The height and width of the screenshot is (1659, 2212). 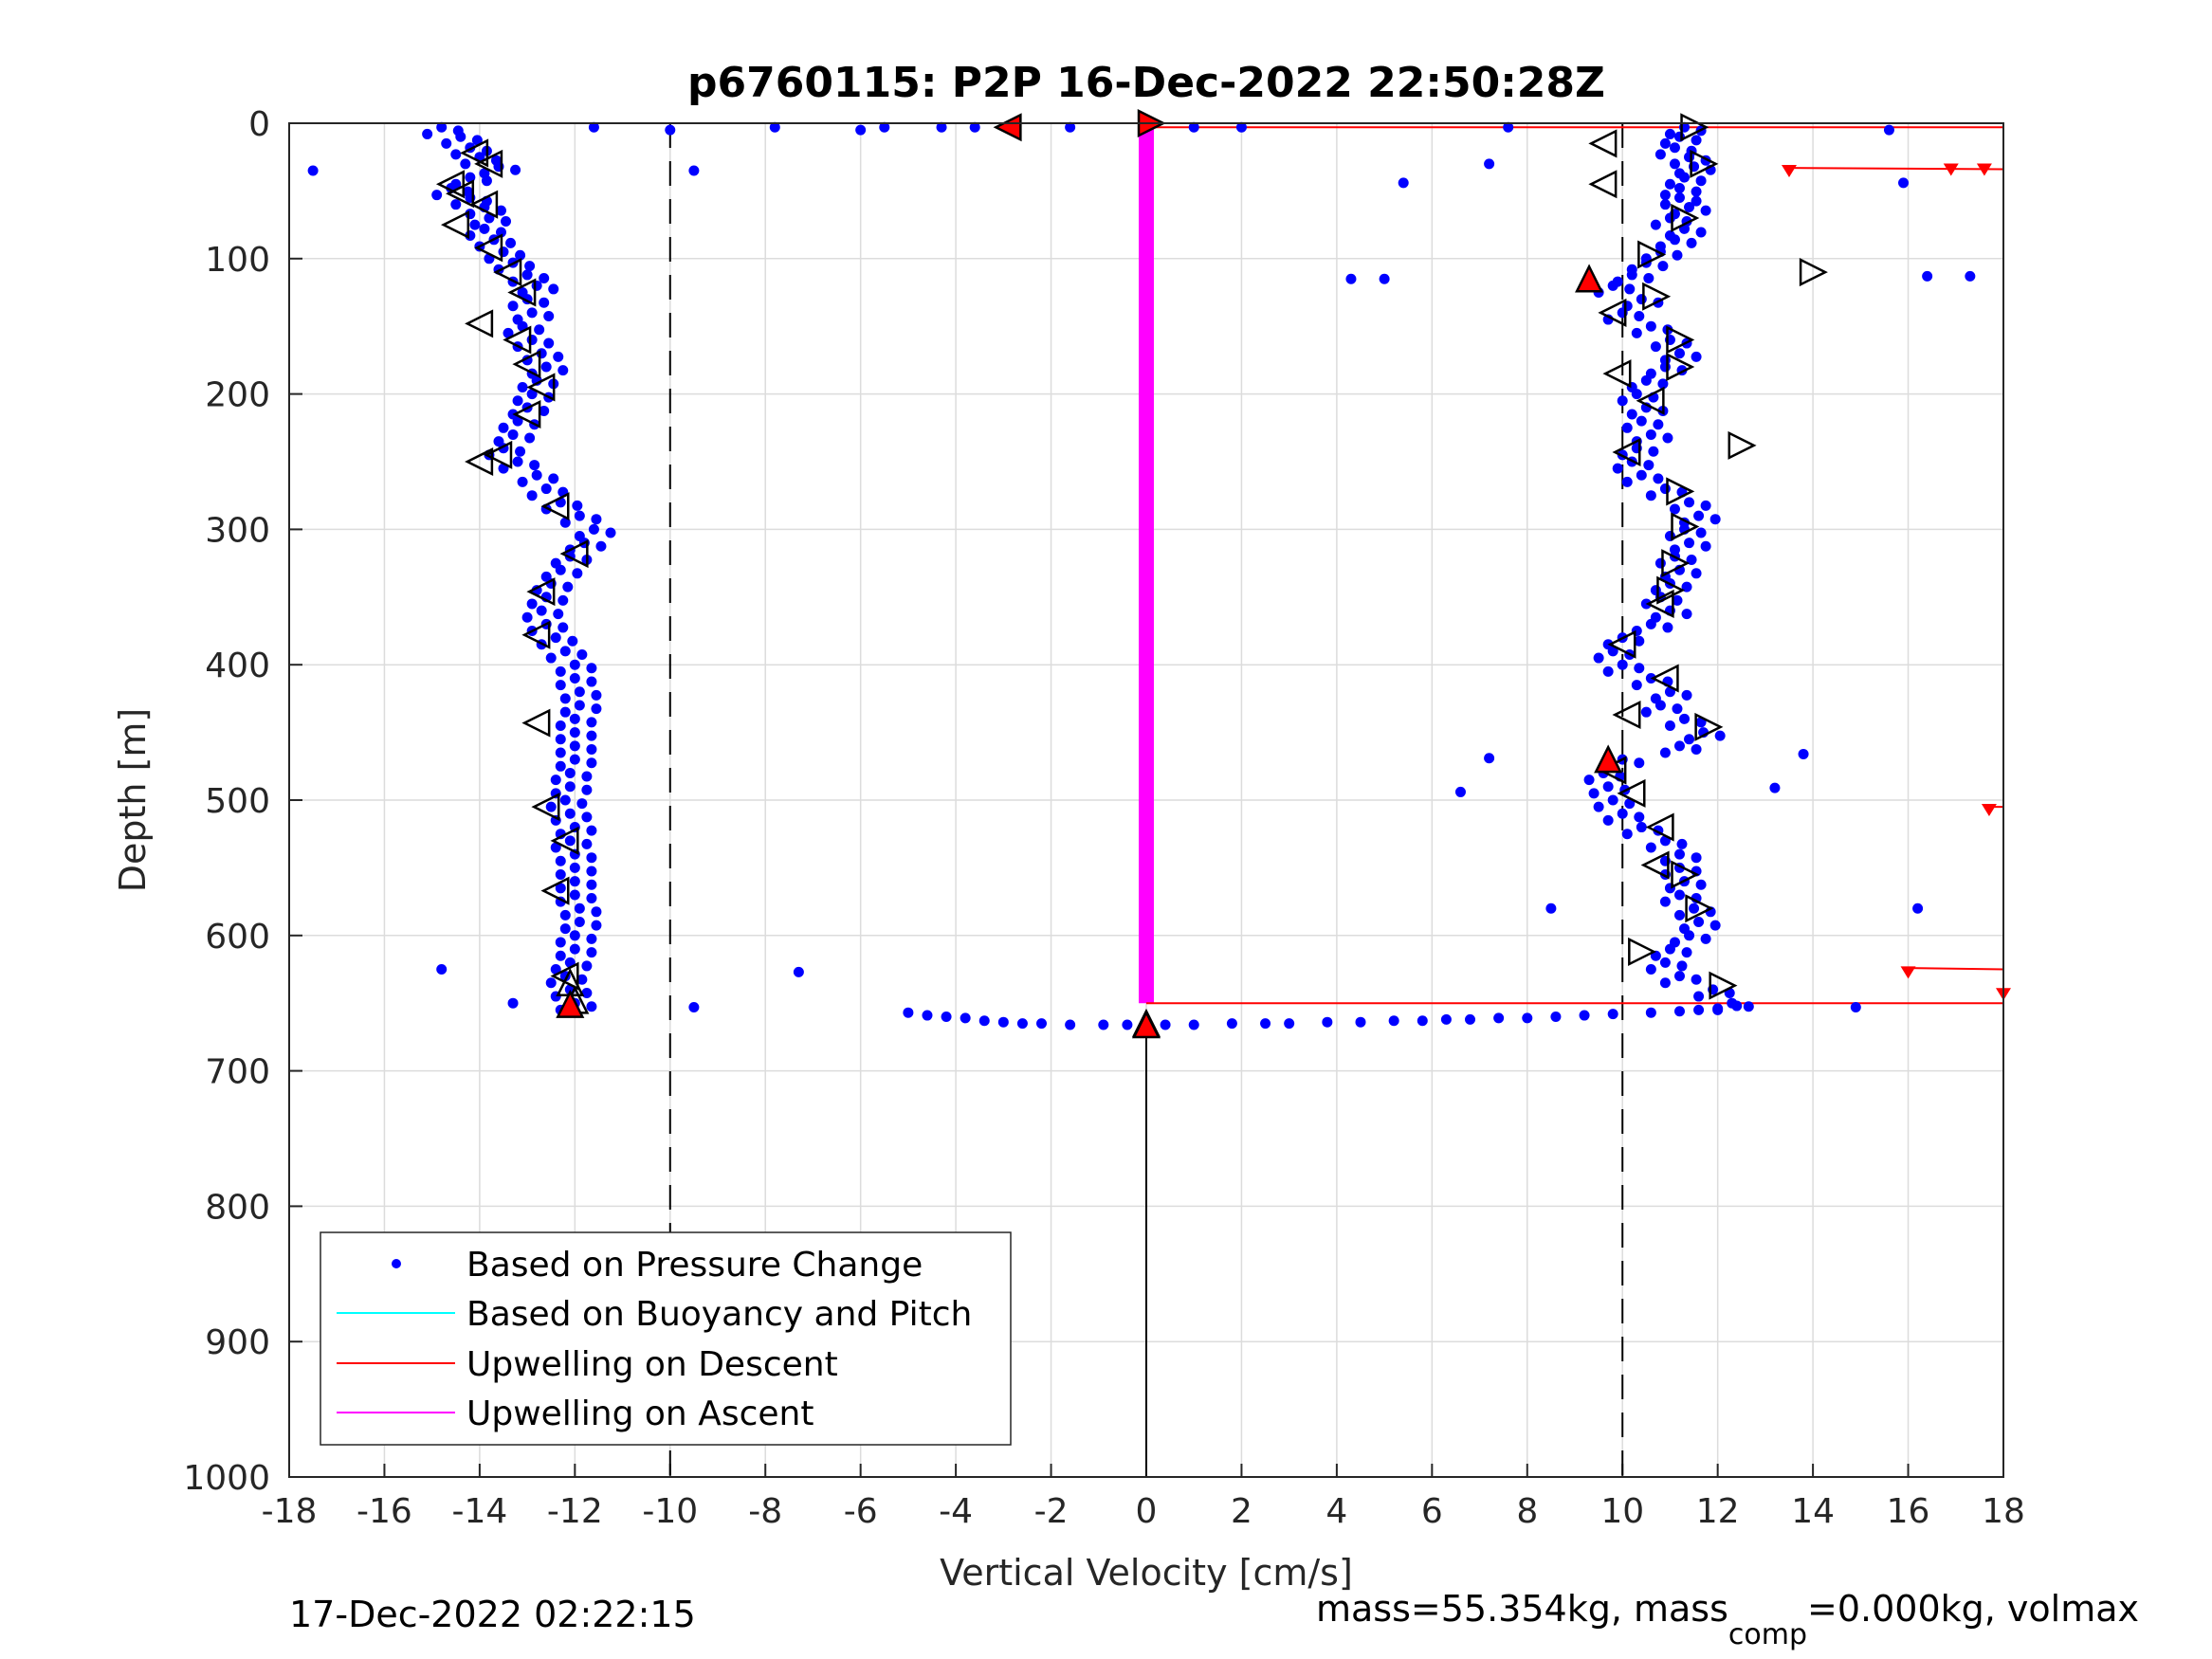 I want to click on x-tick-label: 12, so click(x=1718, y=1511).